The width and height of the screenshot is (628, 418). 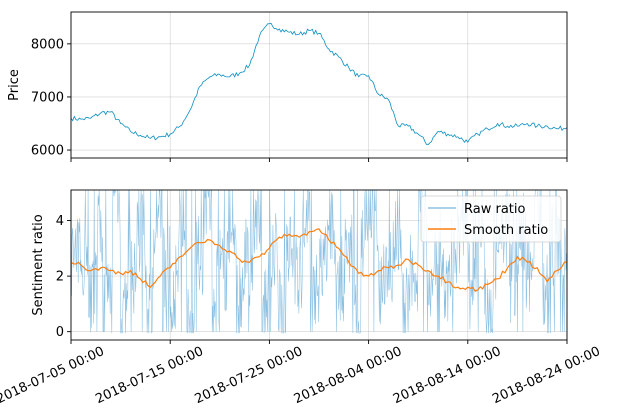 What do you see at coordinates (60, 277) in the screenshot?
I see `y-tick-label: 2` at bounding box center [60, 277].